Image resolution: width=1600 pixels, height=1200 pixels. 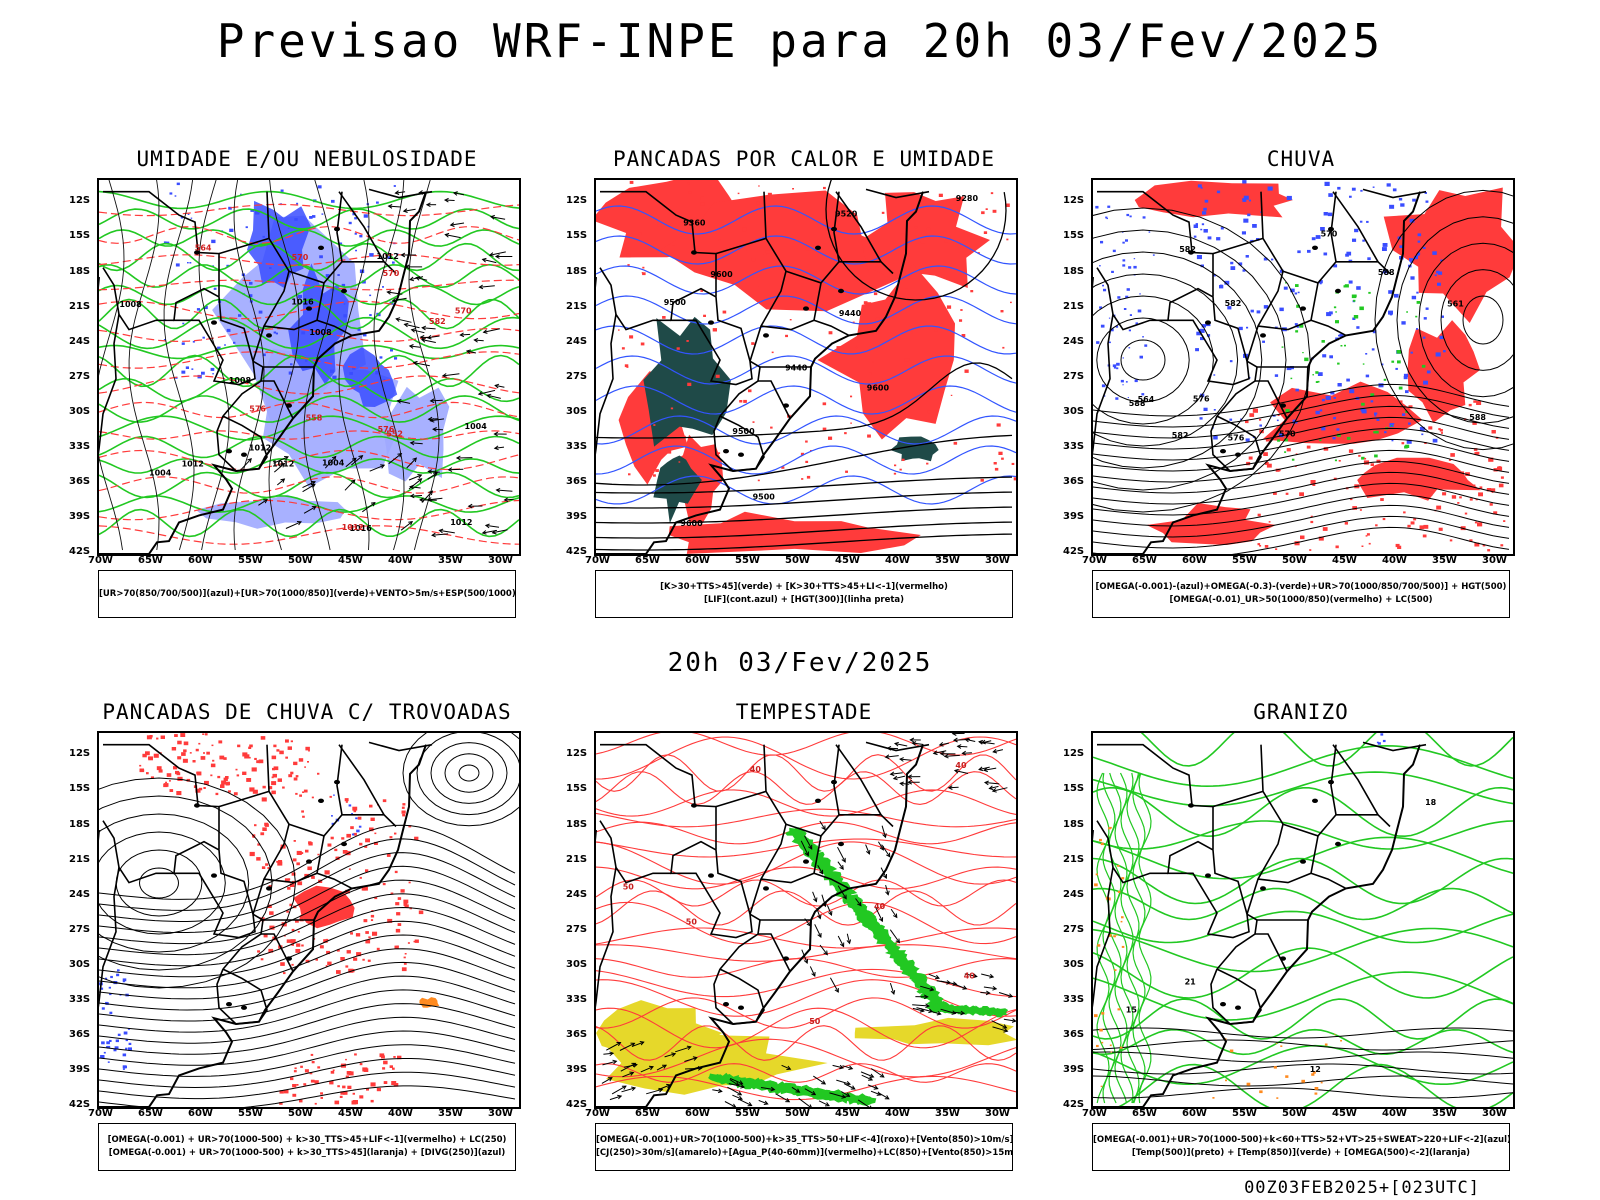 What do you see at coordinates (179, 365) in the screenshot?
I see `pressure-isobar` at bounding box center [179, 365].